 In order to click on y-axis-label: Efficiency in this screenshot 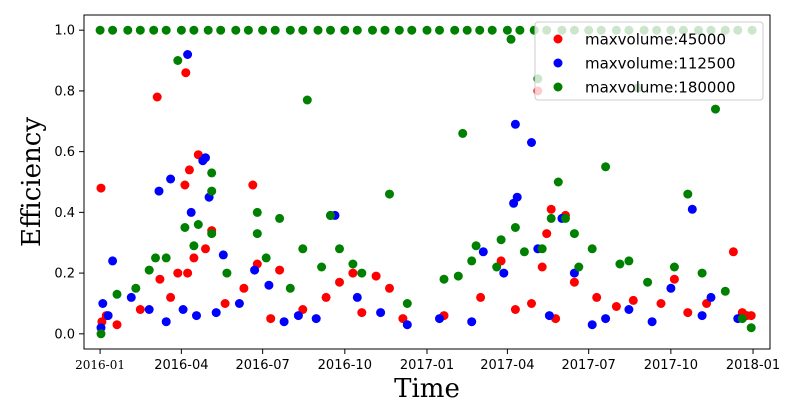, I will do `click(32, 182)`.